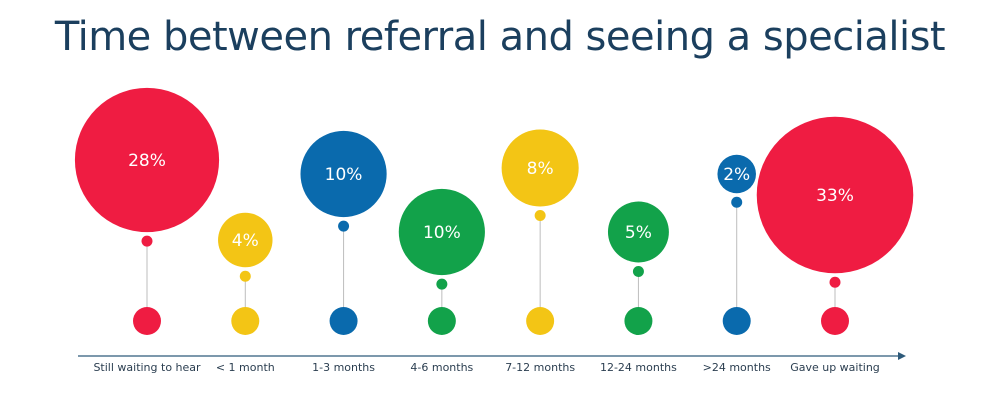 This screenshot has height=405, width=1000. Describe the element at coordinates (147, 367) in the screenshot. I see `category-label: Still waiting to hear` at that location.